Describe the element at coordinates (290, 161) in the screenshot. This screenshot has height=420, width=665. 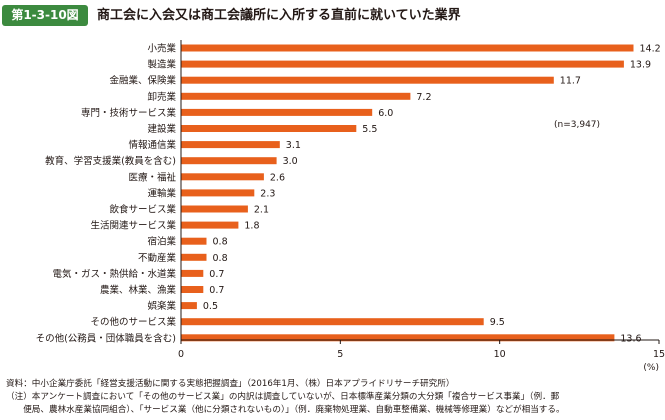
I see `value-label: 3.0` at that location.